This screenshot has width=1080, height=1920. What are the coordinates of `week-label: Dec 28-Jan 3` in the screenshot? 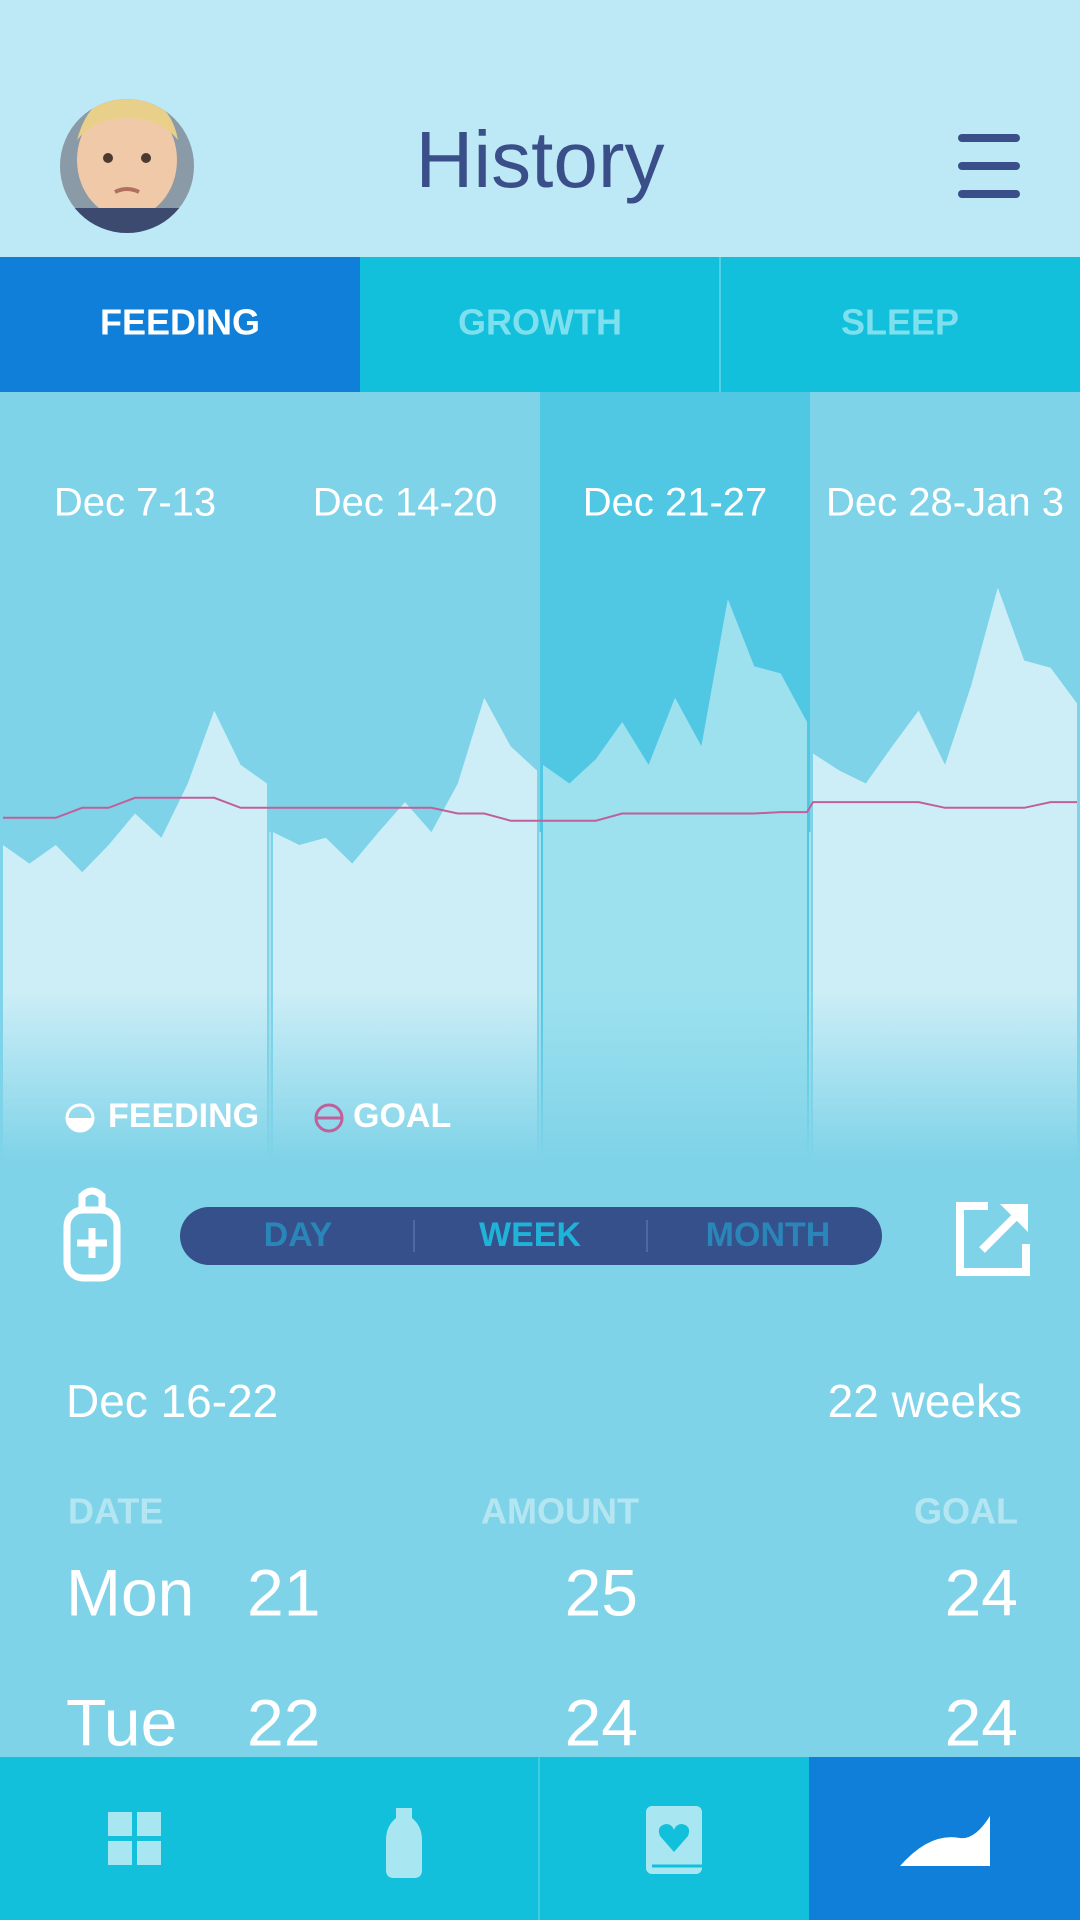 It's located at (945, 503).